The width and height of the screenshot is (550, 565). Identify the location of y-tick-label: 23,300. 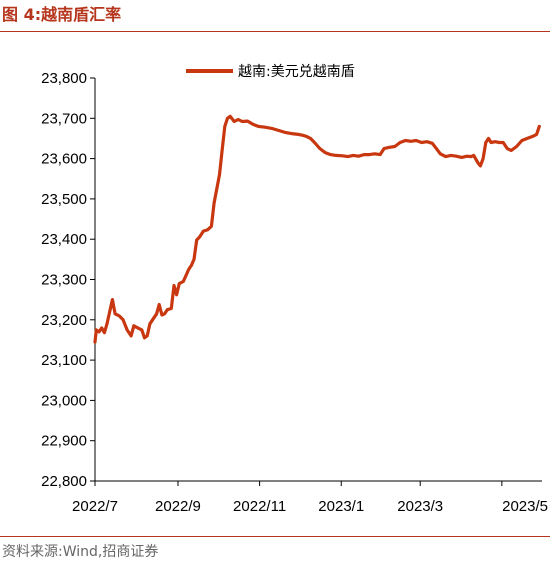
(64, 280).